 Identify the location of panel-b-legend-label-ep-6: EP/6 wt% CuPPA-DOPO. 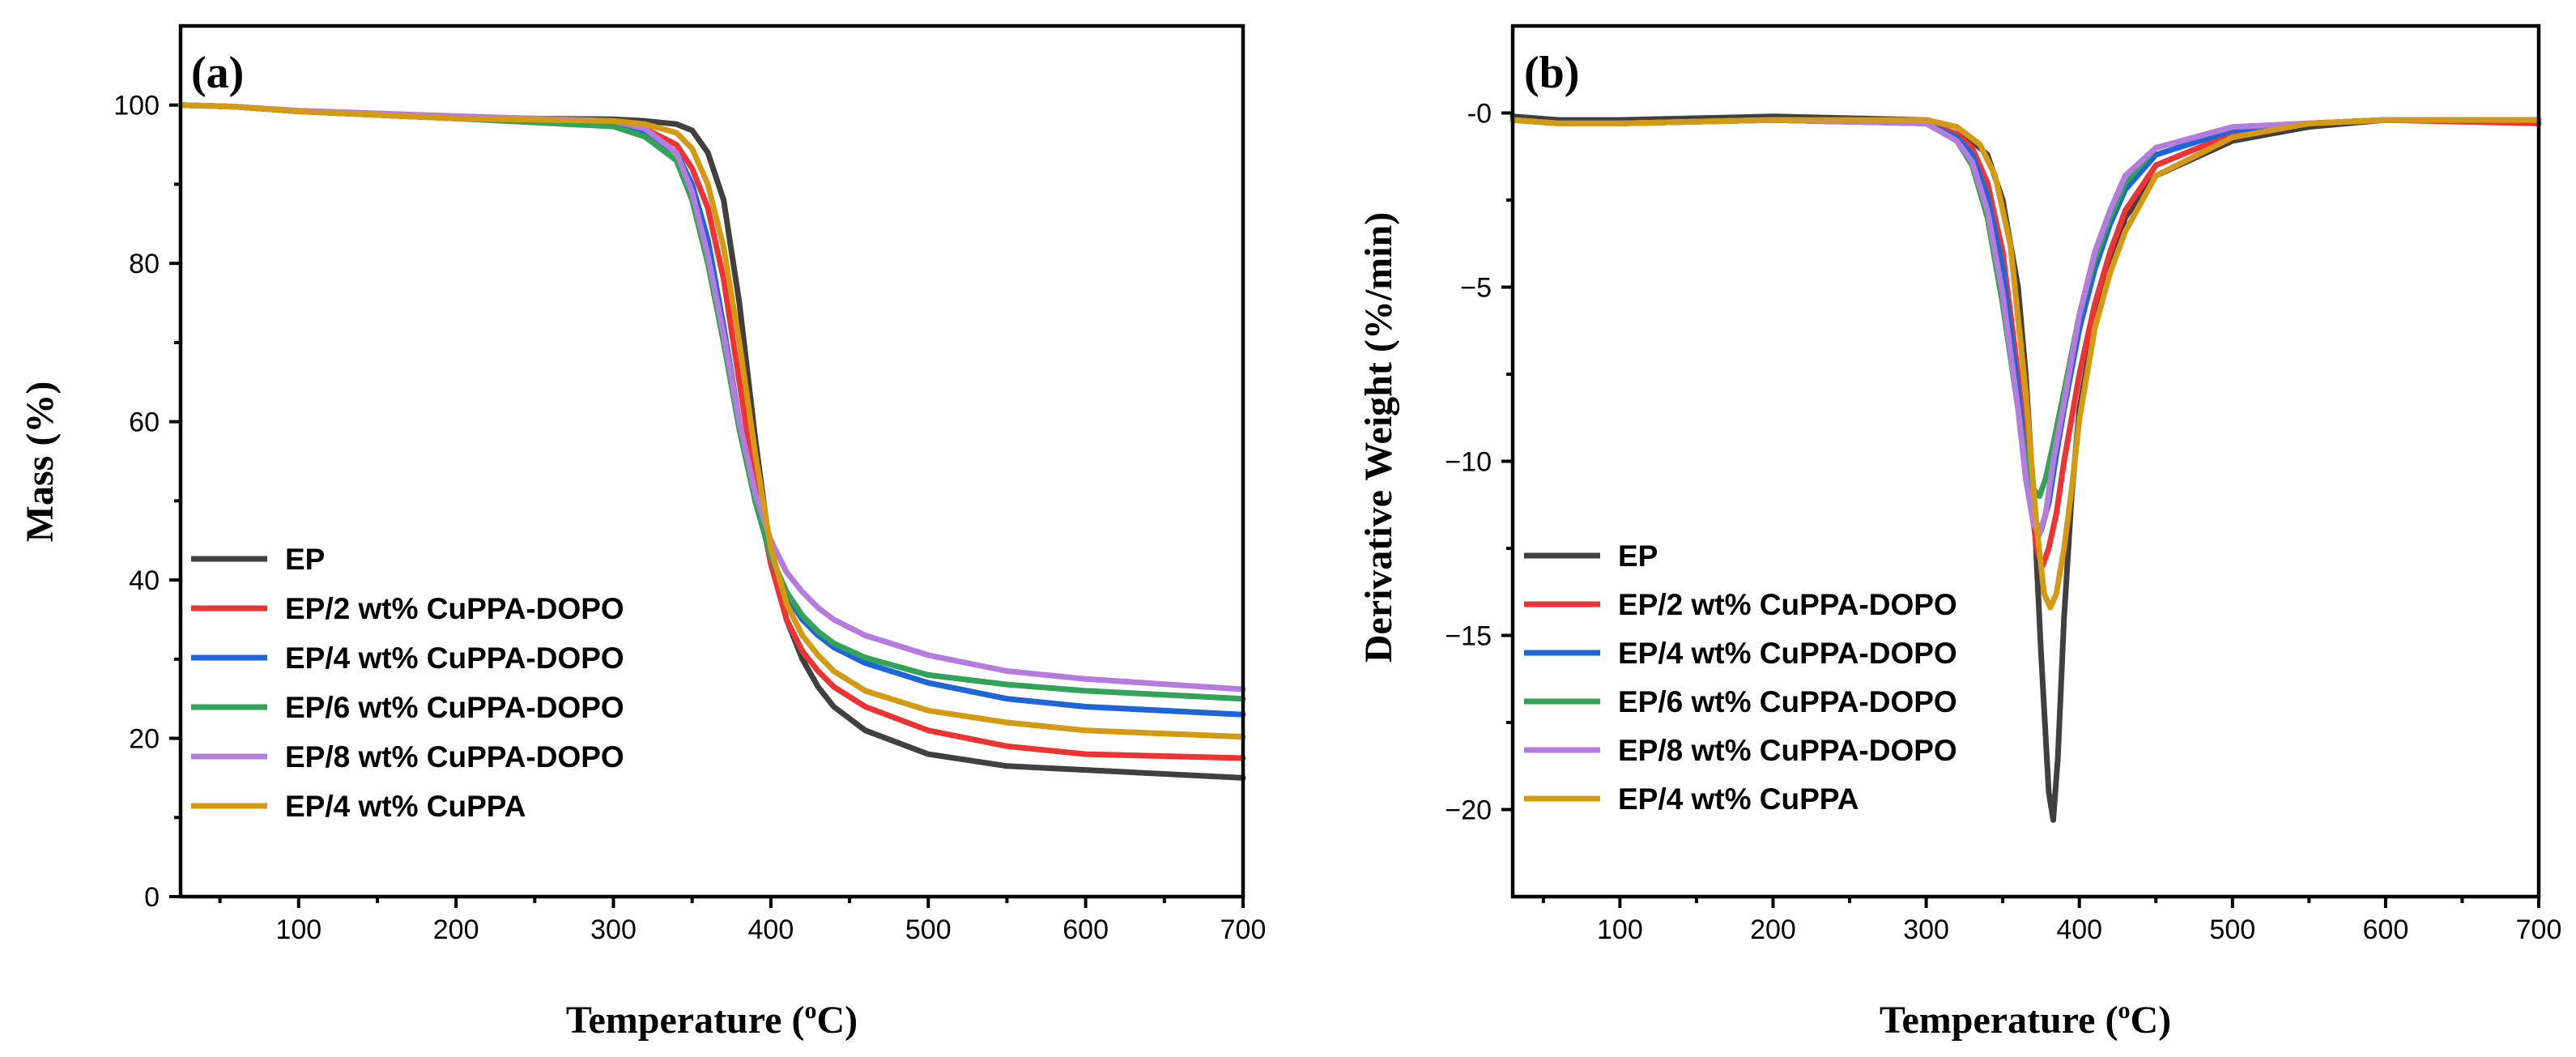
(1787, 701).